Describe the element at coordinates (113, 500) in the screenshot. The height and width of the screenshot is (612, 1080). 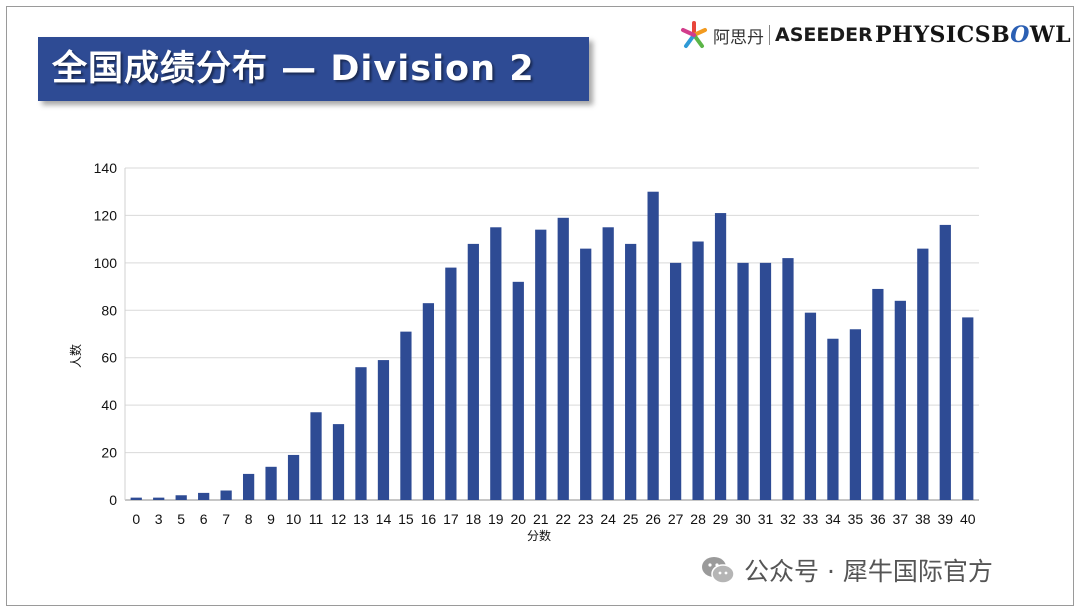
I see `y-tick-label: 0` at that location.